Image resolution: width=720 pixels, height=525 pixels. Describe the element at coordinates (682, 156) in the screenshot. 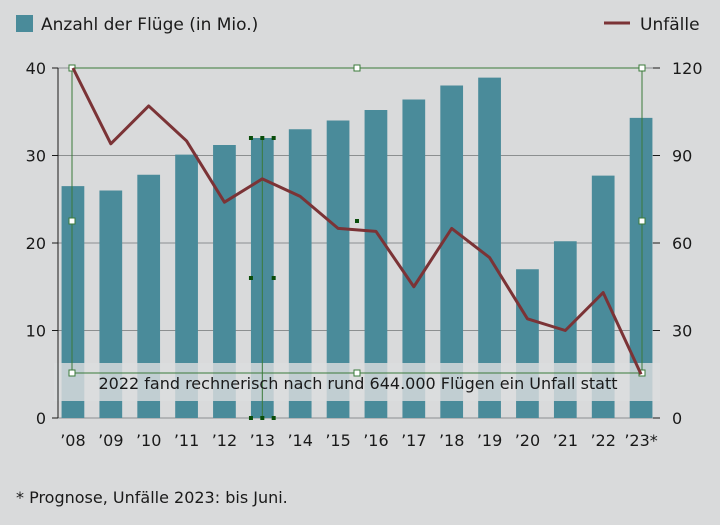

I see `y-right-tick-label: 90` at that location.